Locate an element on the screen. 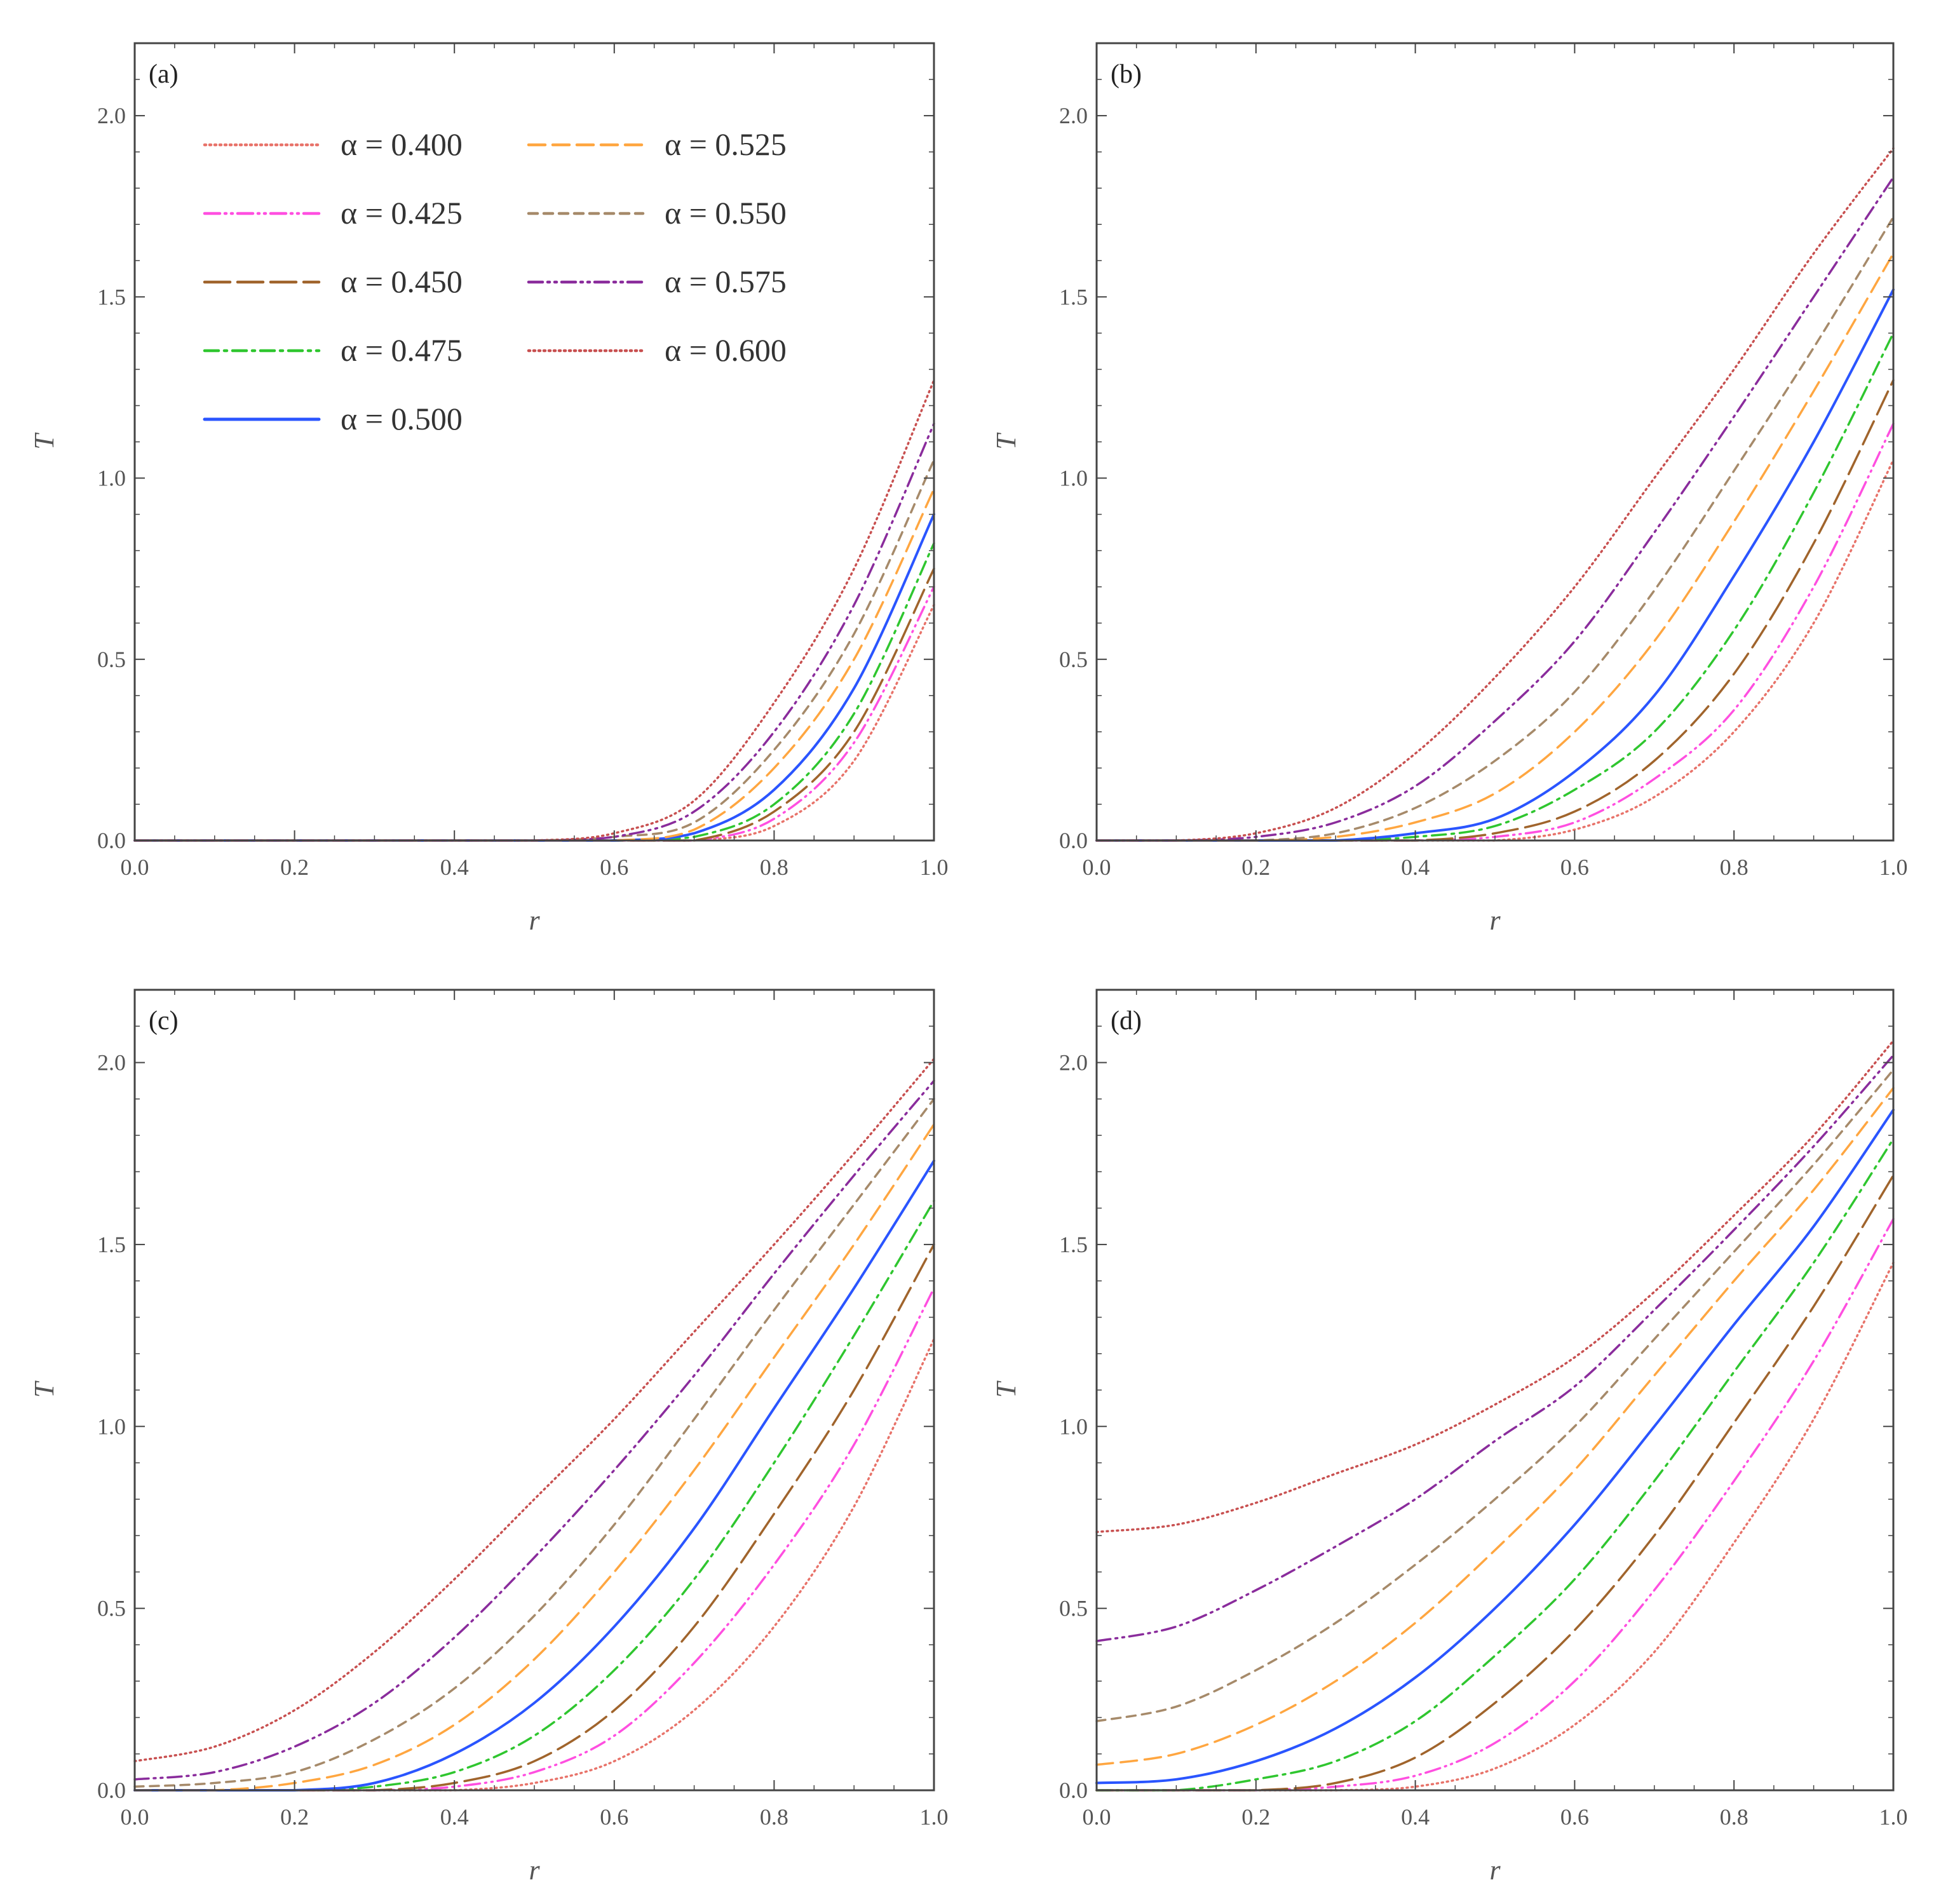 This screenshot has height=1904, width=1941. panel-label: (a) is located at coordinates (164, 74).